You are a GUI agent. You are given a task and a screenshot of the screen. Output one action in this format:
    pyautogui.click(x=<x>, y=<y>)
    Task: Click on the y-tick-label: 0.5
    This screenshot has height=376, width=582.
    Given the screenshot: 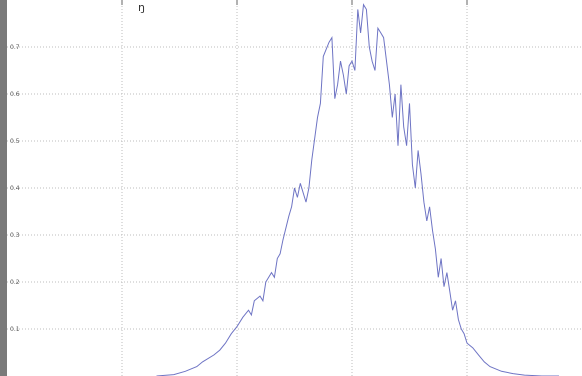 What is the action you would take?
    pyautogui.click(x=15, y=141)
    